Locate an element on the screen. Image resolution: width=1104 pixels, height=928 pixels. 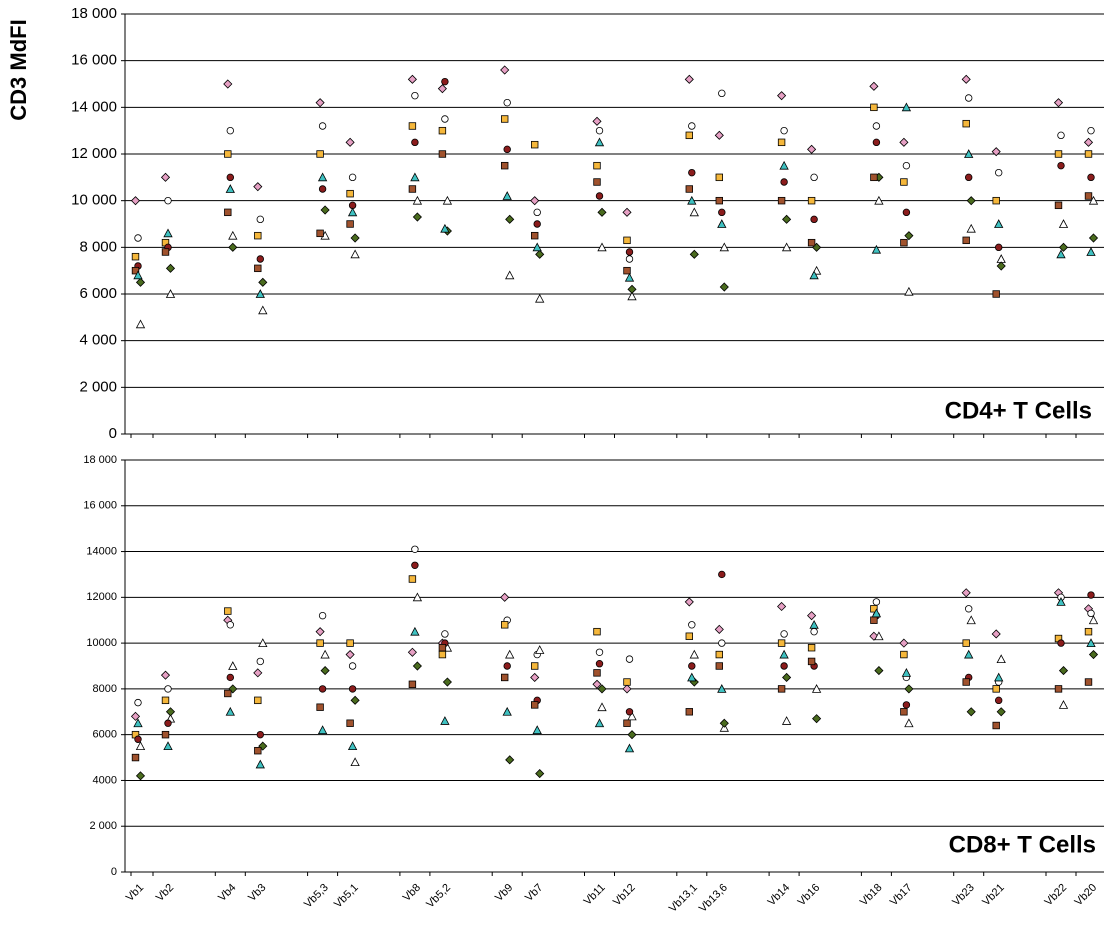
x-tick-label: Vb3 is located at coordinates (257, 893).